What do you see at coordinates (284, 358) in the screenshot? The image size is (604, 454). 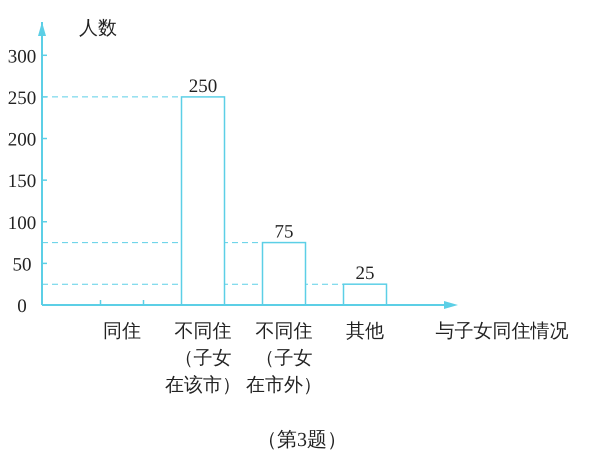 I see `x-tick-label: 不同住（子女在市外）` at bounding box center [284, 358].